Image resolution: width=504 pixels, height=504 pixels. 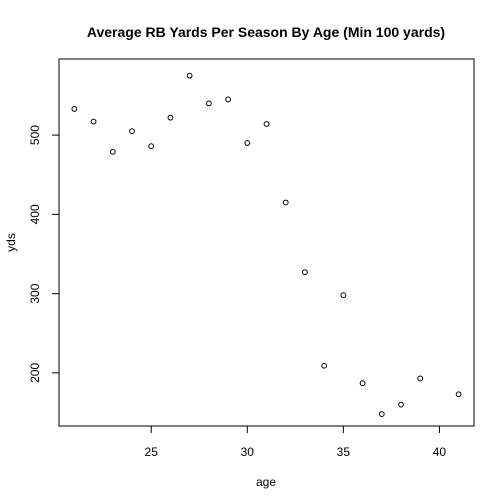 I want to click on x-axis-label: age, so click(x=266, y=482).